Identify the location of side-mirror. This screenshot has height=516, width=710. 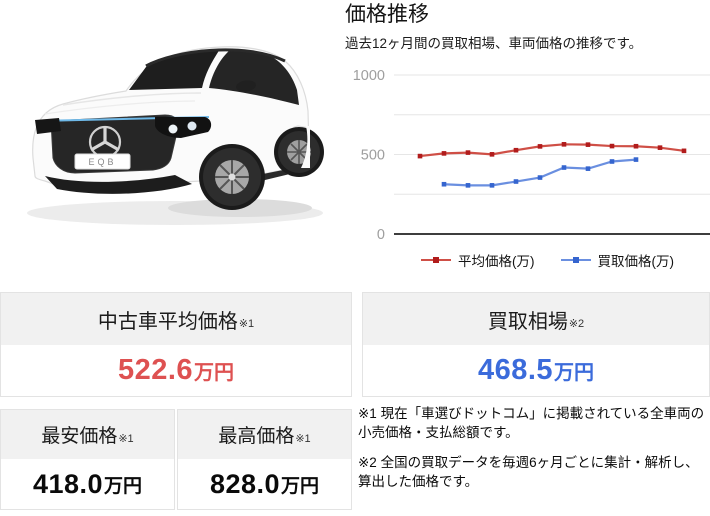
(246, 86).